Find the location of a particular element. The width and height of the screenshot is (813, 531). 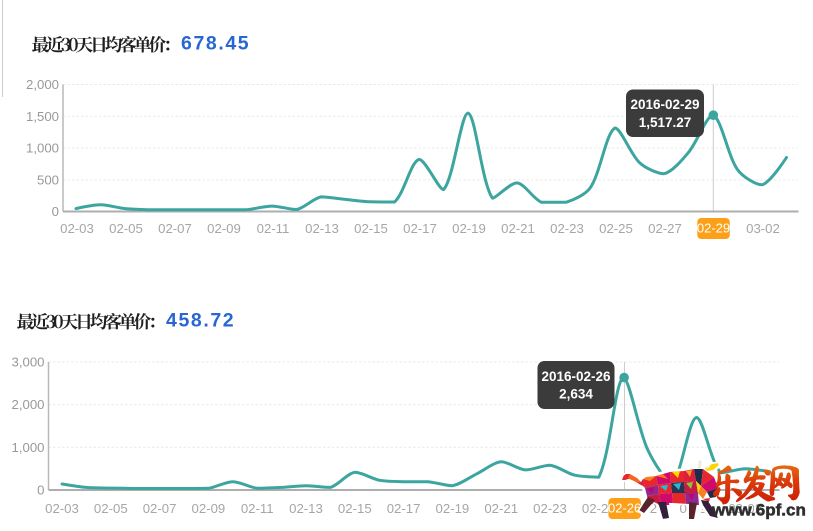

svg-text: 2016-02-29 is located at coordinates (664, 104).